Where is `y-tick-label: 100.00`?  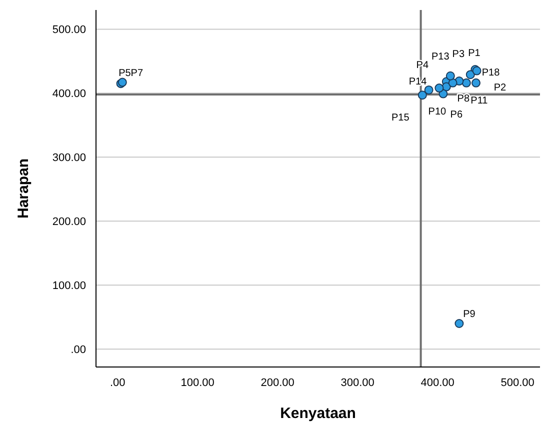 y-tick-label: 100.00 is located at coordinates (69, 286).